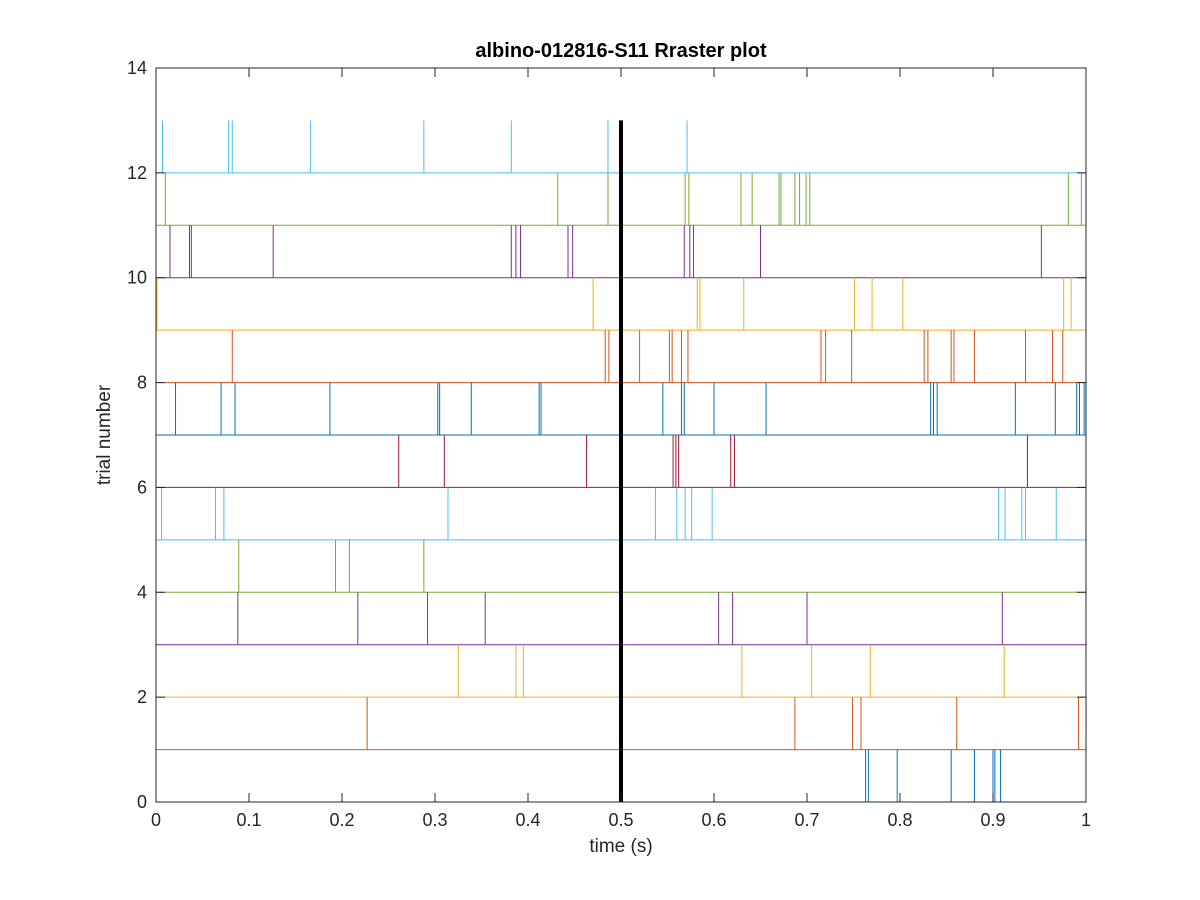  Describe the element at coordinates (713, 820) in the screenshot. I see `x-tick-label: 0.6` at that location.